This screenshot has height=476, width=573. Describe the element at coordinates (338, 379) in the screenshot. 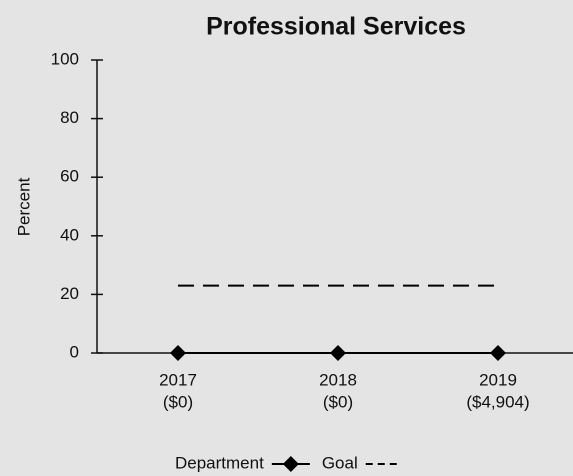

I see `x-tick-label: 2018` at that location.